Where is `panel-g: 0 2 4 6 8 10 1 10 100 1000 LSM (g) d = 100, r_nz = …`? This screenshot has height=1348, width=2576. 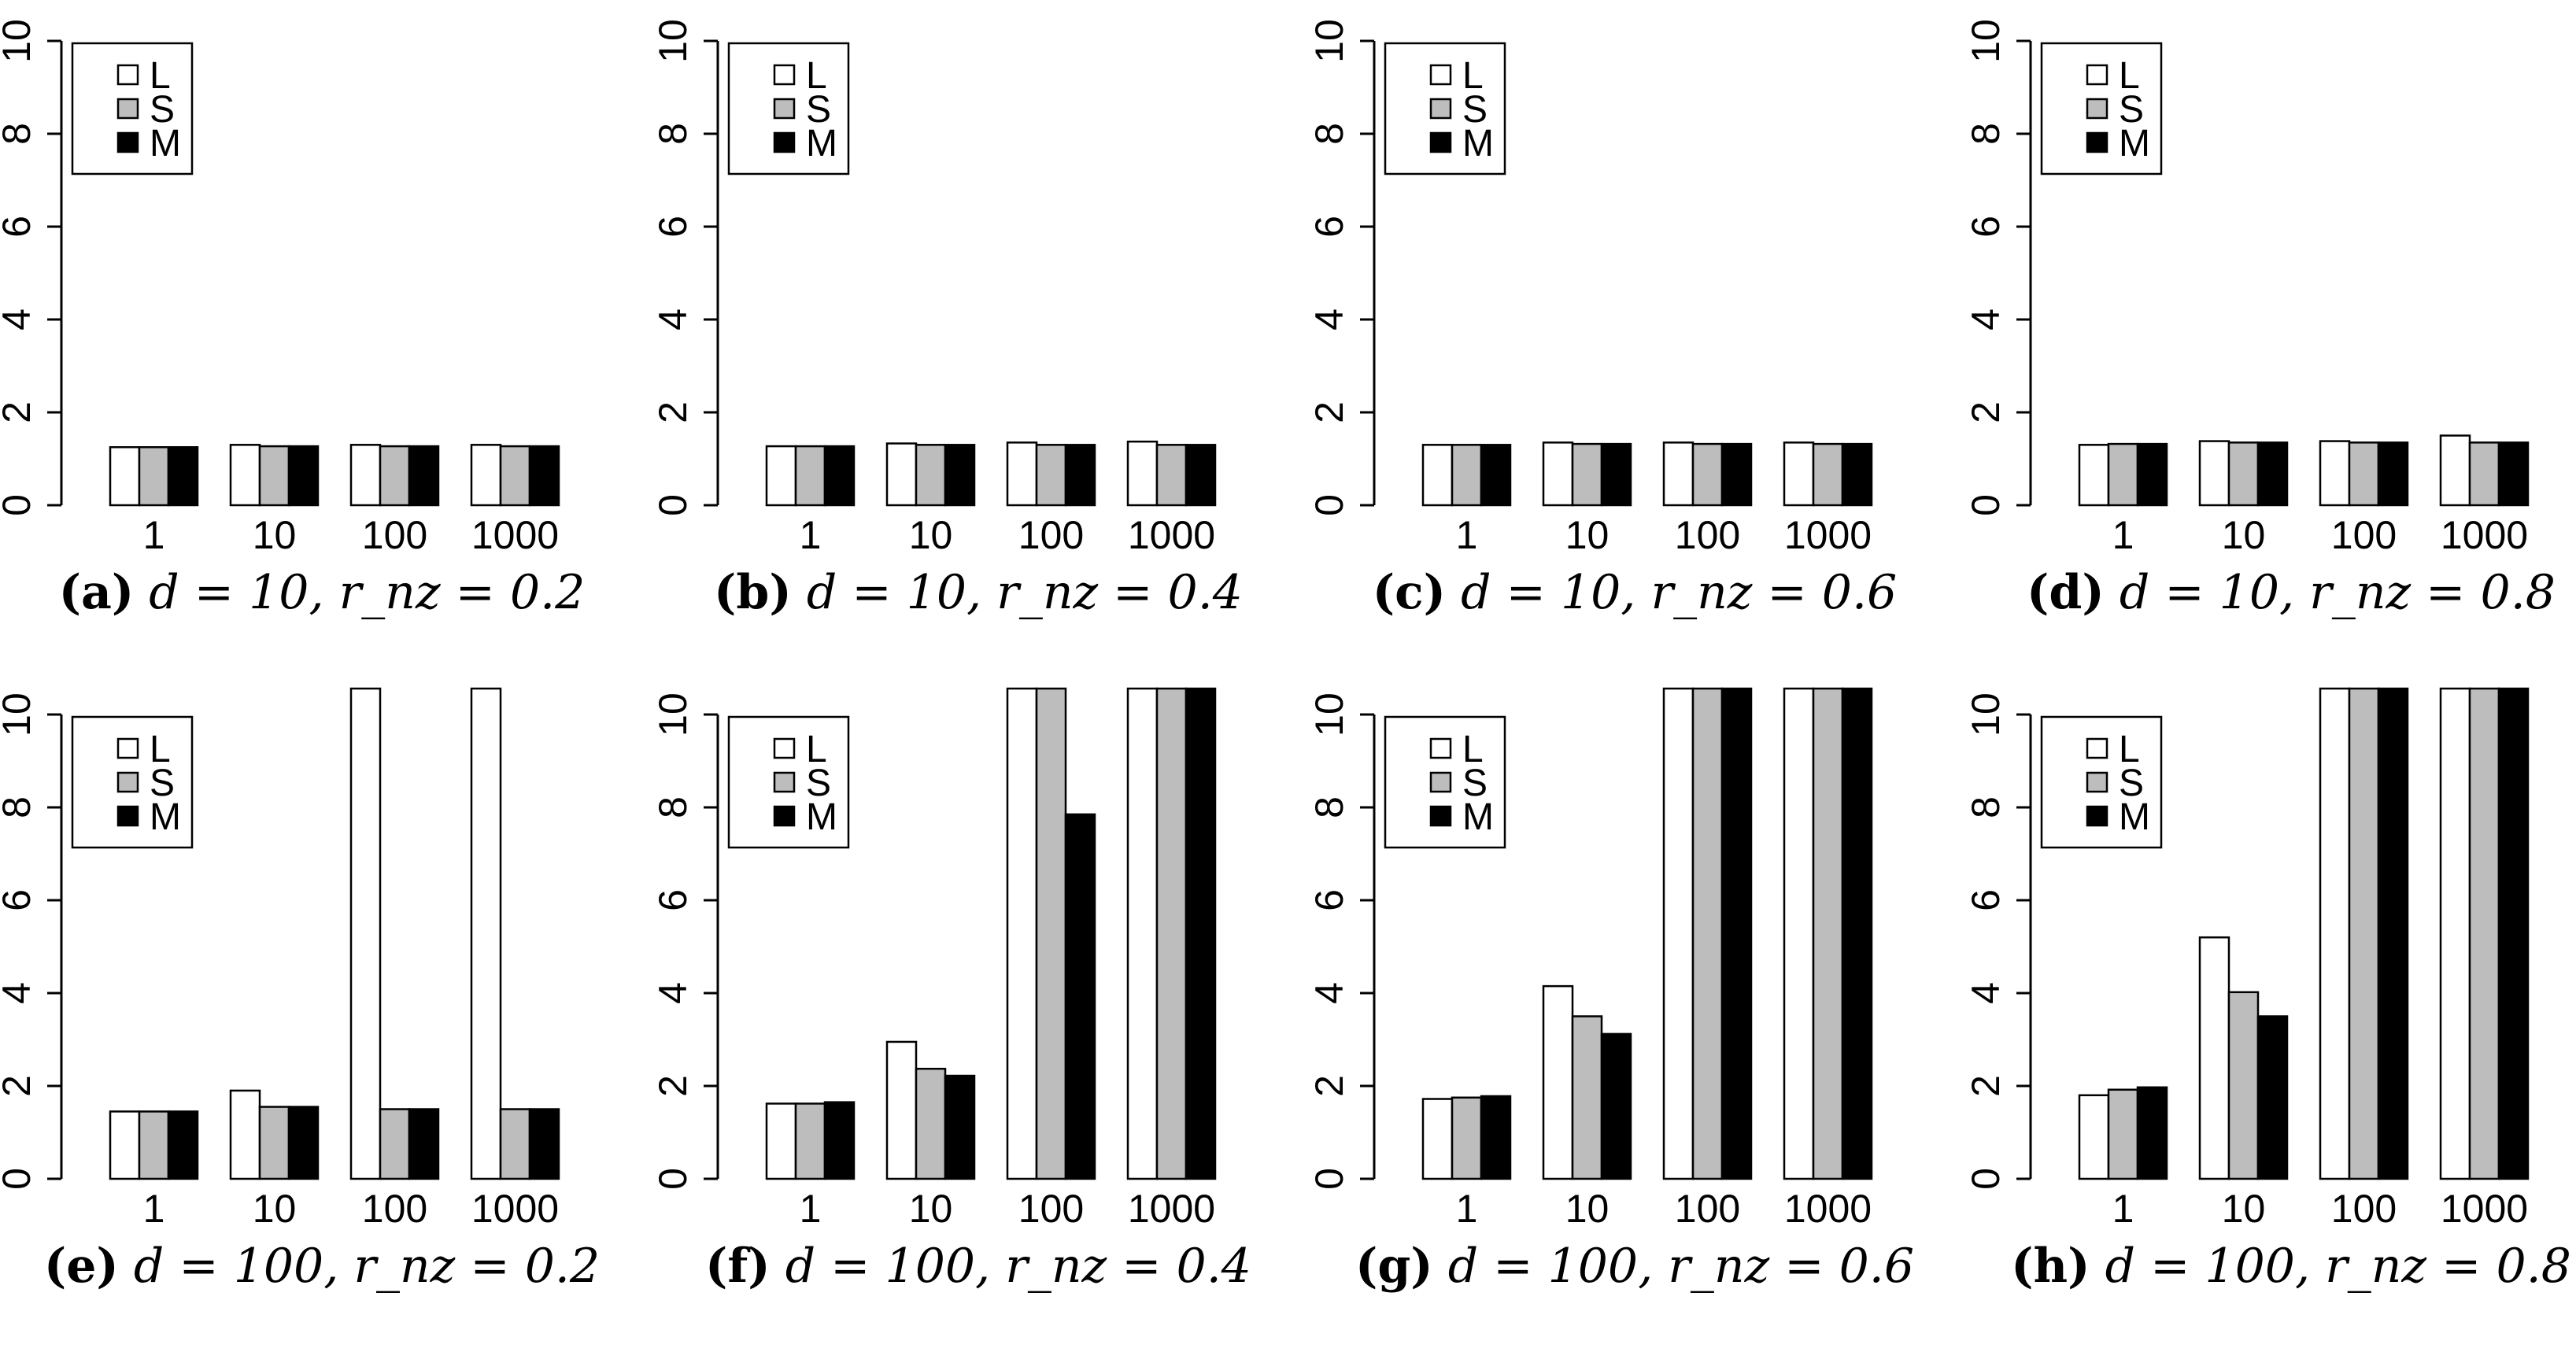
panel-g: 0 2 4 6 8 10 1 10 100 1000 LSM (g) d = 100, r_nz = … is located at coordinates (1635, 1010).